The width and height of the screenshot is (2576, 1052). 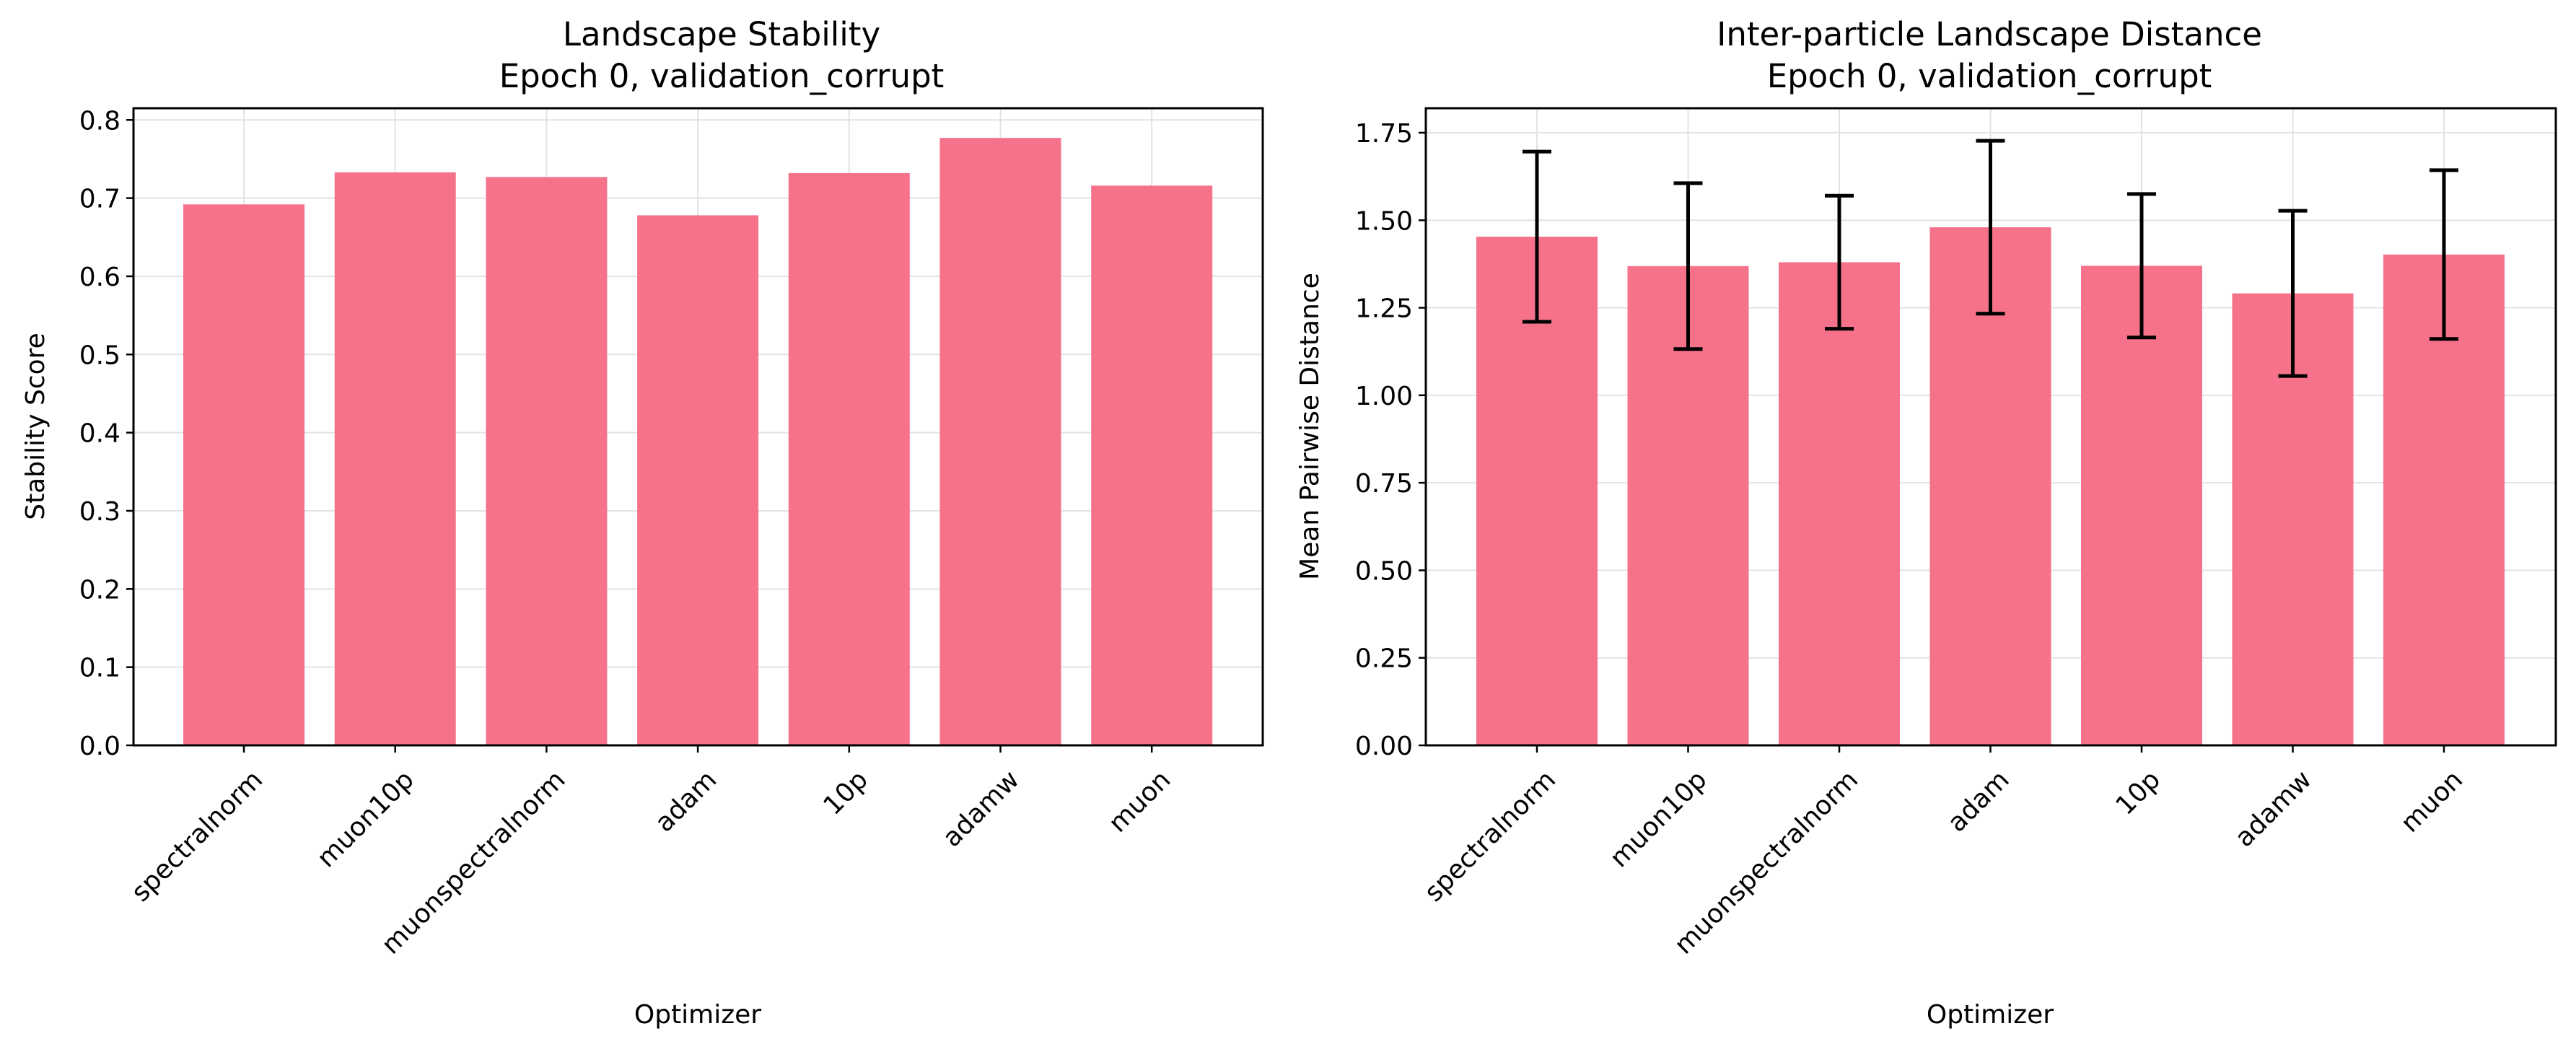 I want to click on bar-spectralnorm, so click(x=244, y=474).